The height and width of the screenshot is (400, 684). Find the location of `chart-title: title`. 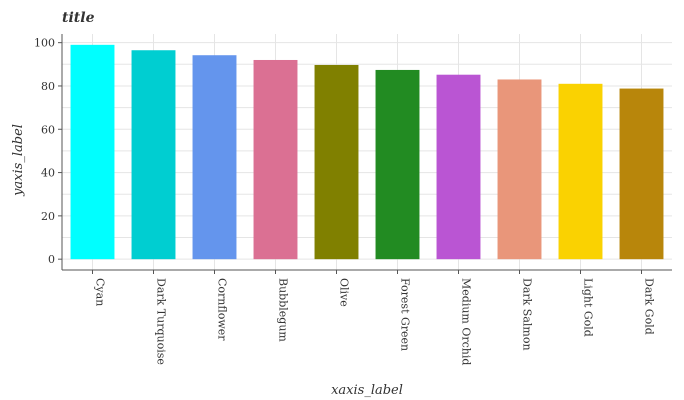

chart-title: title is located at coordinates (78, 18).